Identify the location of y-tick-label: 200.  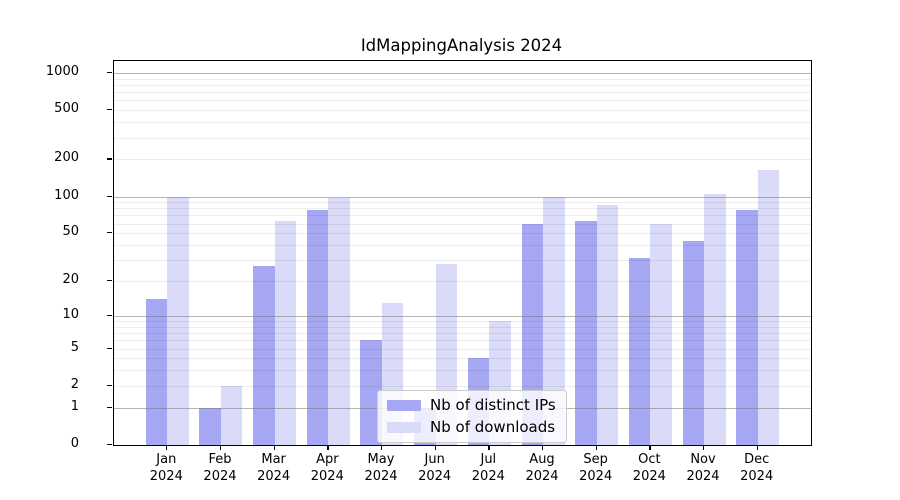
(66, 158).